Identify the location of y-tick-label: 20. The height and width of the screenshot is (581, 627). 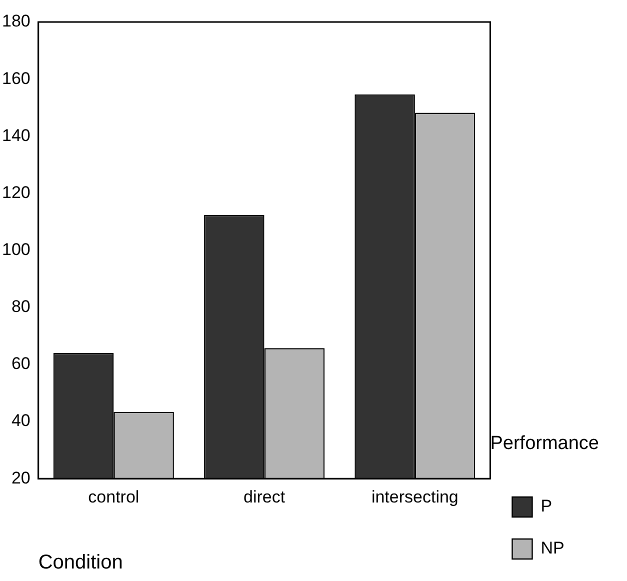
(20, 478).